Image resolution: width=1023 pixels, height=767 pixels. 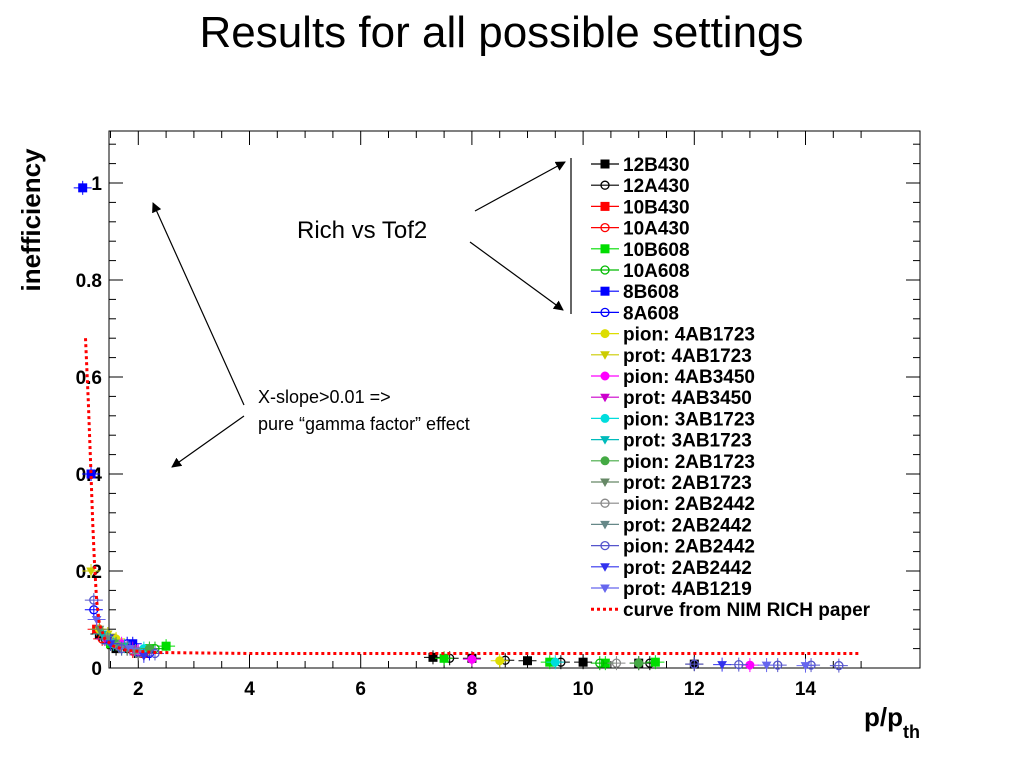 I want to click on legend-entry: pion: 4AB3450, so click(x=673, y=377).